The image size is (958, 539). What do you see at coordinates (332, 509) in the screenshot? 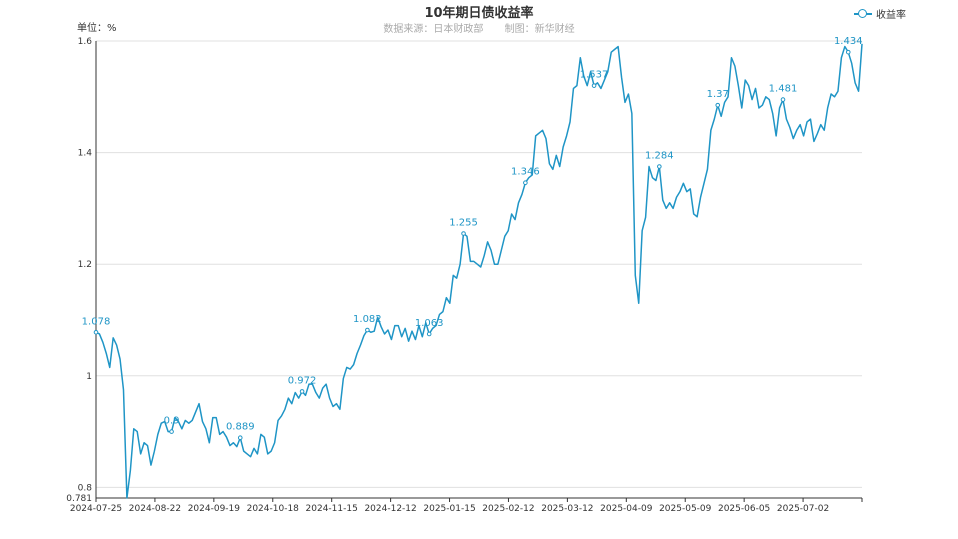
I see `x-tick-label: 2024-11-15` at bounding box center [332, 509].